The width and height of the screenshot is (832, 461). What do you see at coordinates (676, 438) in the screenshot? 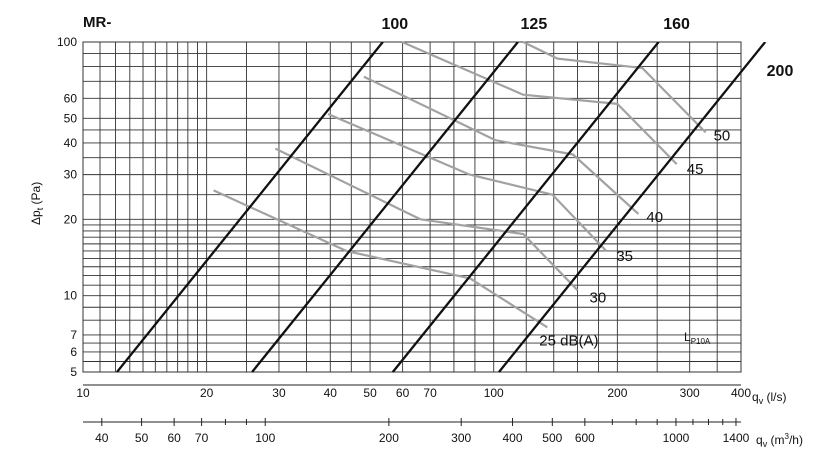
I see `x2-tick-label: 1000` at bounding box center [676, 438].